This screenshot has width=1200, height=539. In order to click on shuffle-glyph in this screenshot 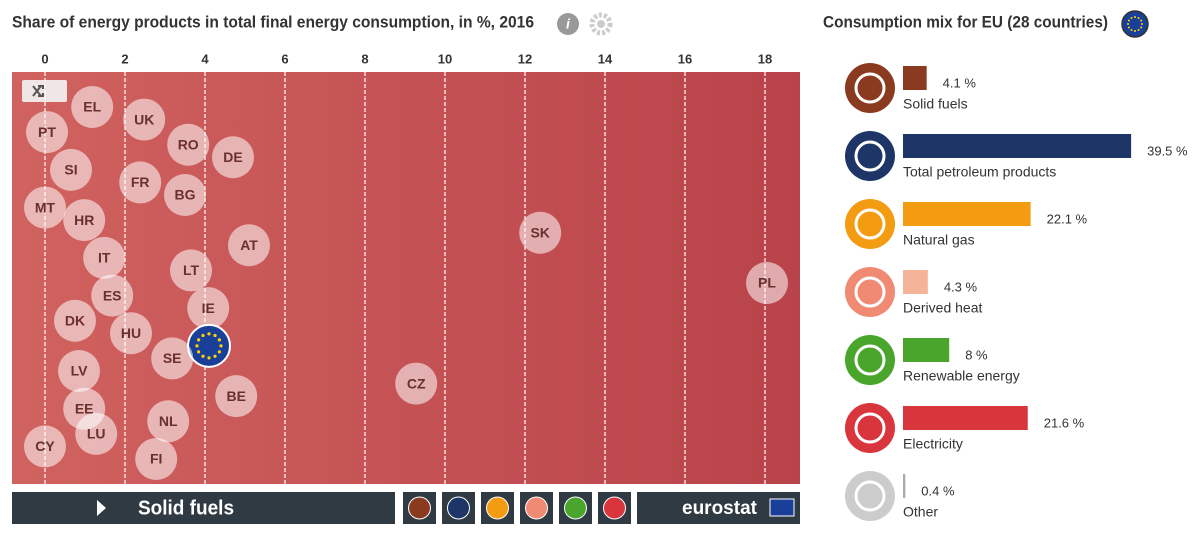, I will do `click(38, 91)`.